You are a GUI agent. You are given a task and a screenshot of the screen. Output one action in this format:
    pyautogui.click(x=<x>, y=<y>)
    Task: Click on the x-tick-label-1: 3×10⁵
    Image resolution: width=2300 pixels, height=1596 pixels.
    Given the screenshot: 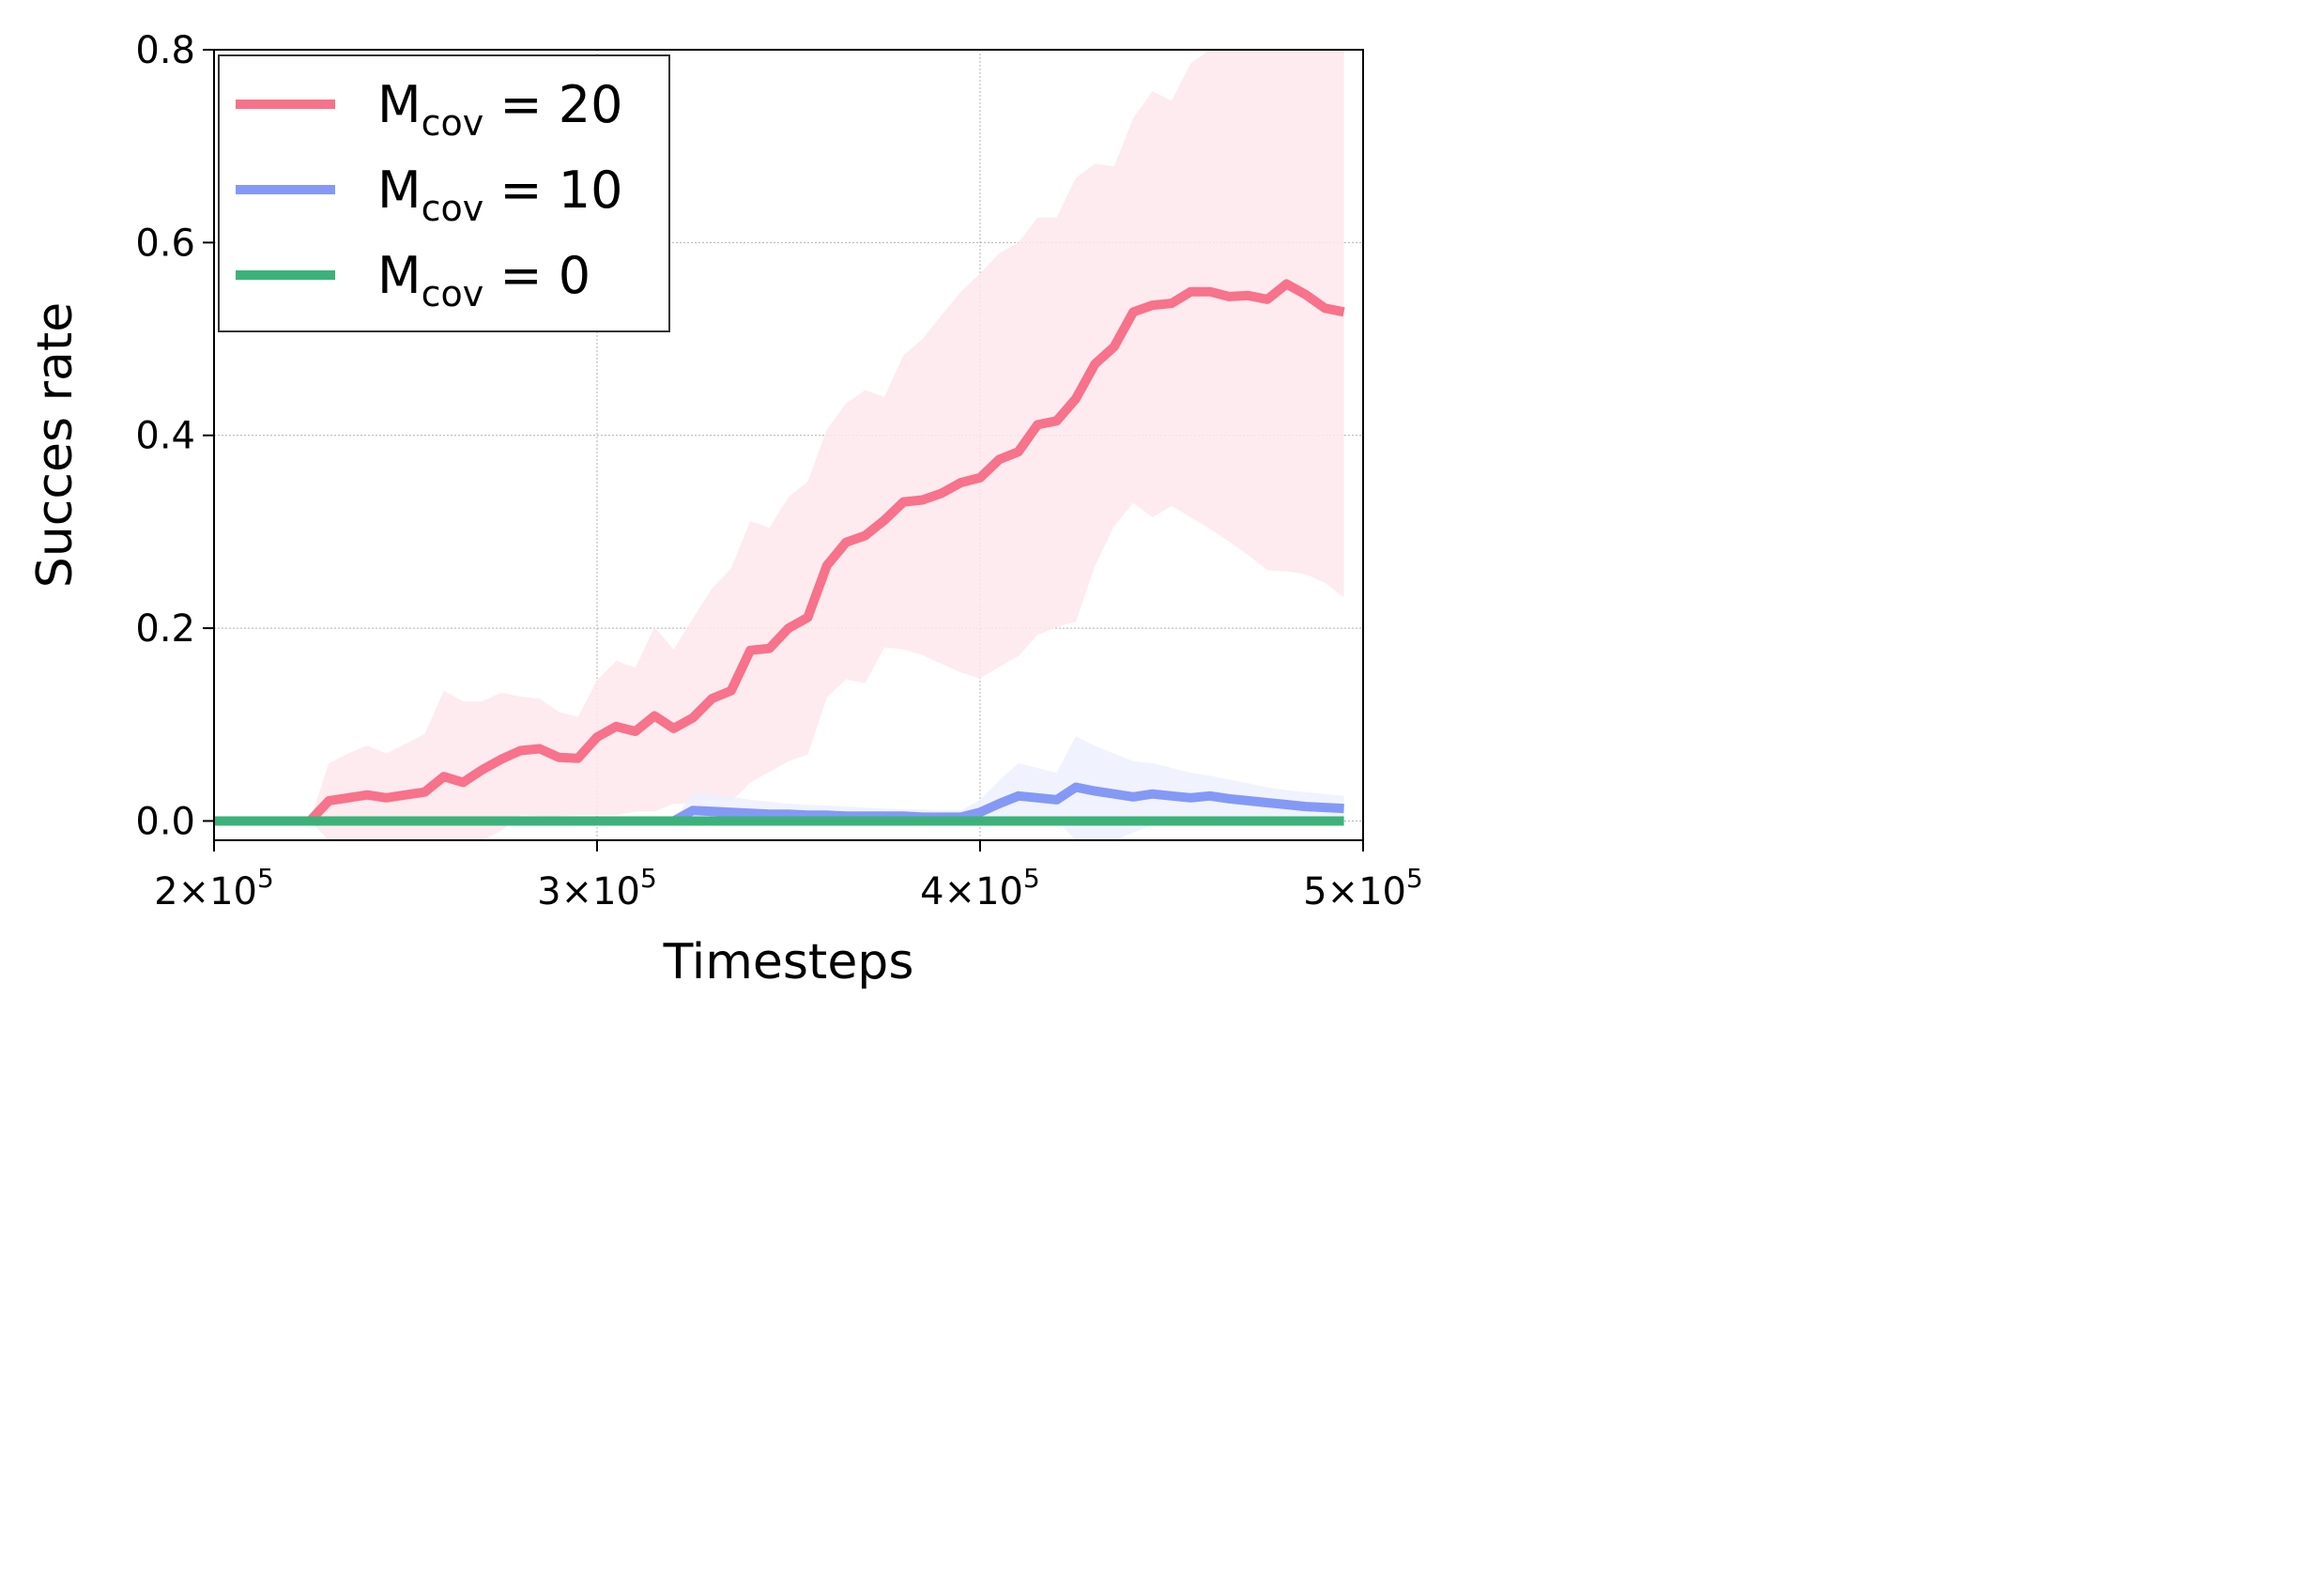 What is the action you would take?
    pyautogui.click(x=597, y=888)
    